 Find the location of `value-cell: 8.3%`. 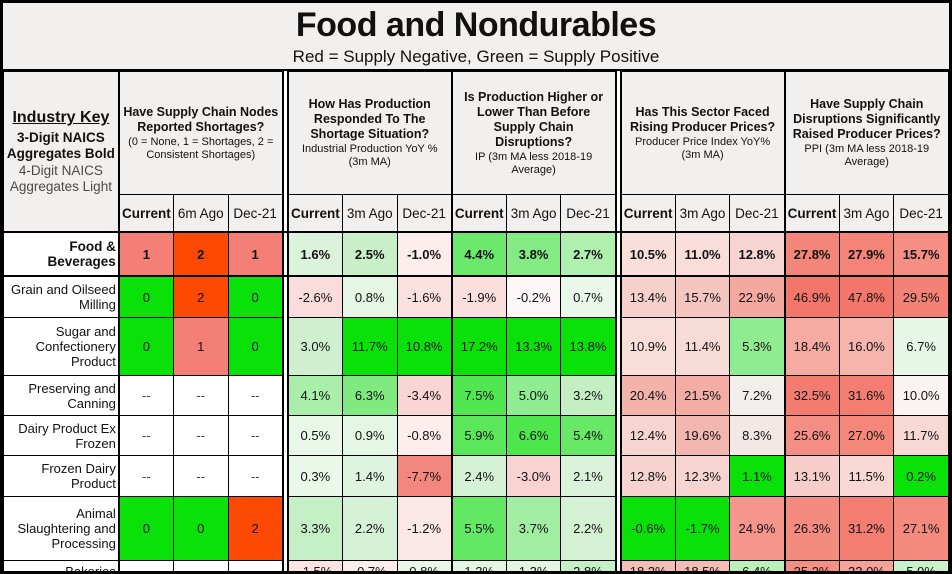

value-cell: 8.3% is located at coordinates (757, 435).